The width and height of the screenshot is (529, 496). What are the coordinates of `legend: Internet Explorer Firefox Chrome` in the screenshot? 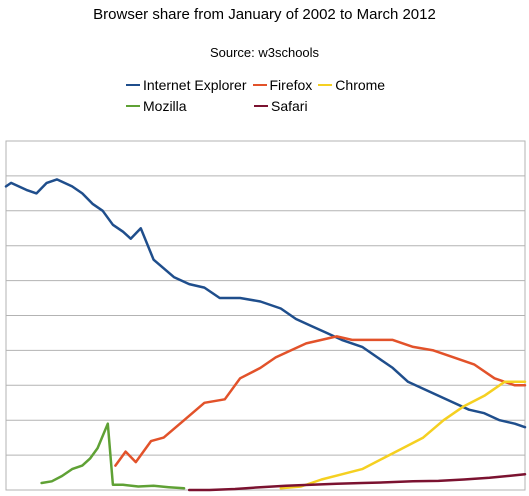 It's located at (258, 85).